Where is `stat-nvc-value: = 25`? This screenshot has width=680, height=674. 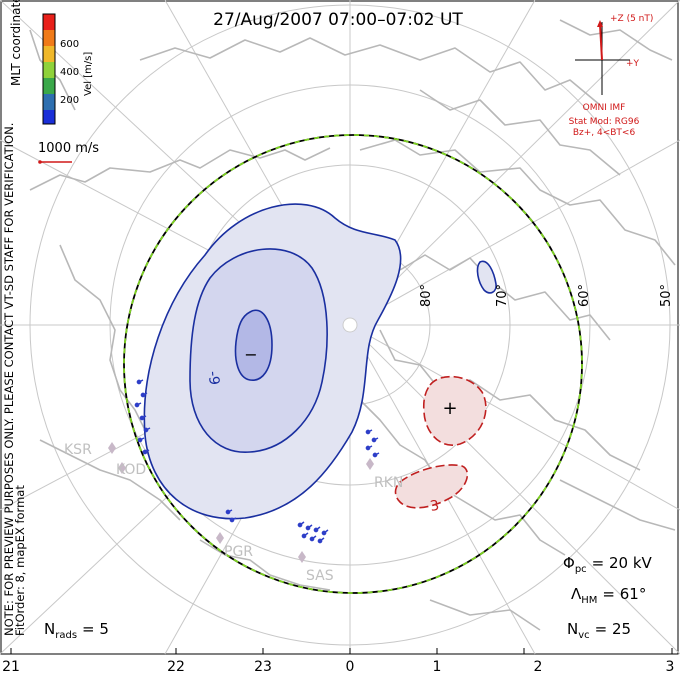 stat-nvc-value: = 25 is located at coordinates (613, 629).